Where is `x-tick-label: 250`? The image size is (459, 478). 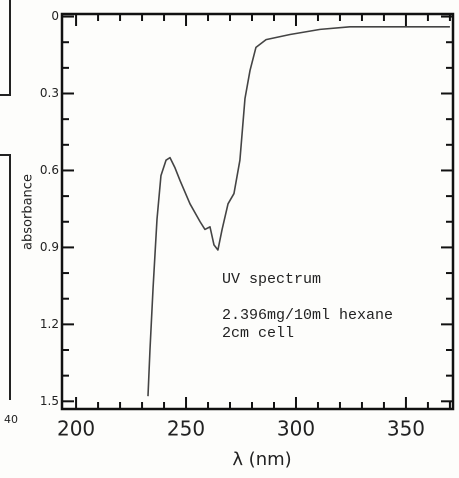 x-tick-label: 250 is located at coordinates (186, 429).